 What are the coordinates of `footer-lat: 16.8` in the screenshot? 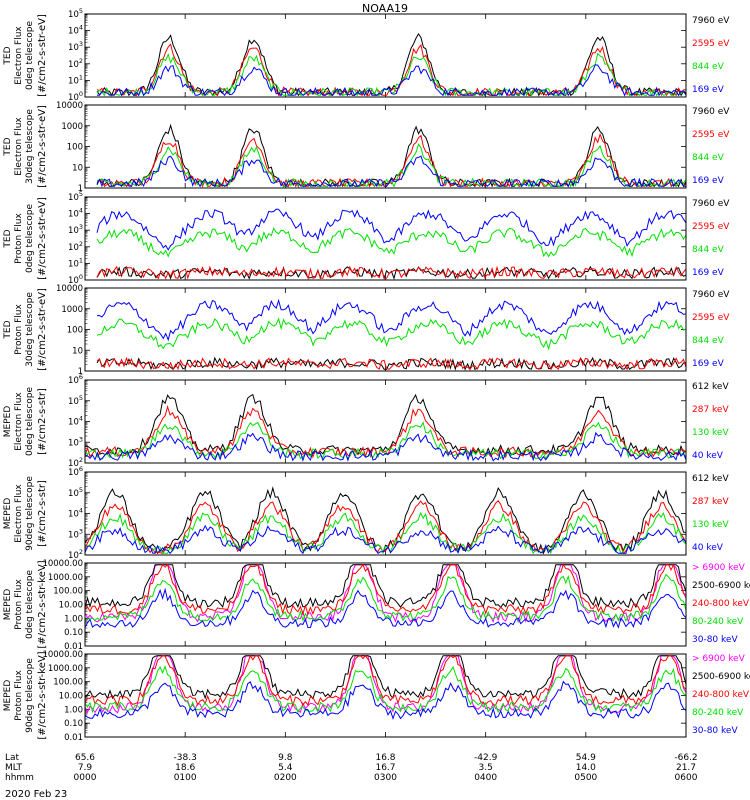 It's located at (385, 758).